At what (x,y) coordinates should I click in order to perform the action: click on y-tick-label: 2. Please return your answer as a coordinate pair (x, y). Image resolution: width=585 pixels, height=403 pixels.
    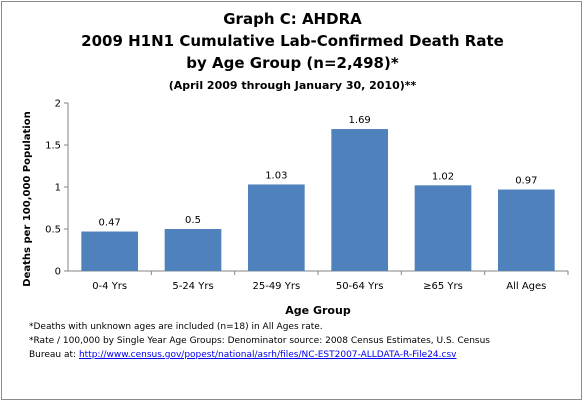
    Looking at the image, I should click on (58, 104).